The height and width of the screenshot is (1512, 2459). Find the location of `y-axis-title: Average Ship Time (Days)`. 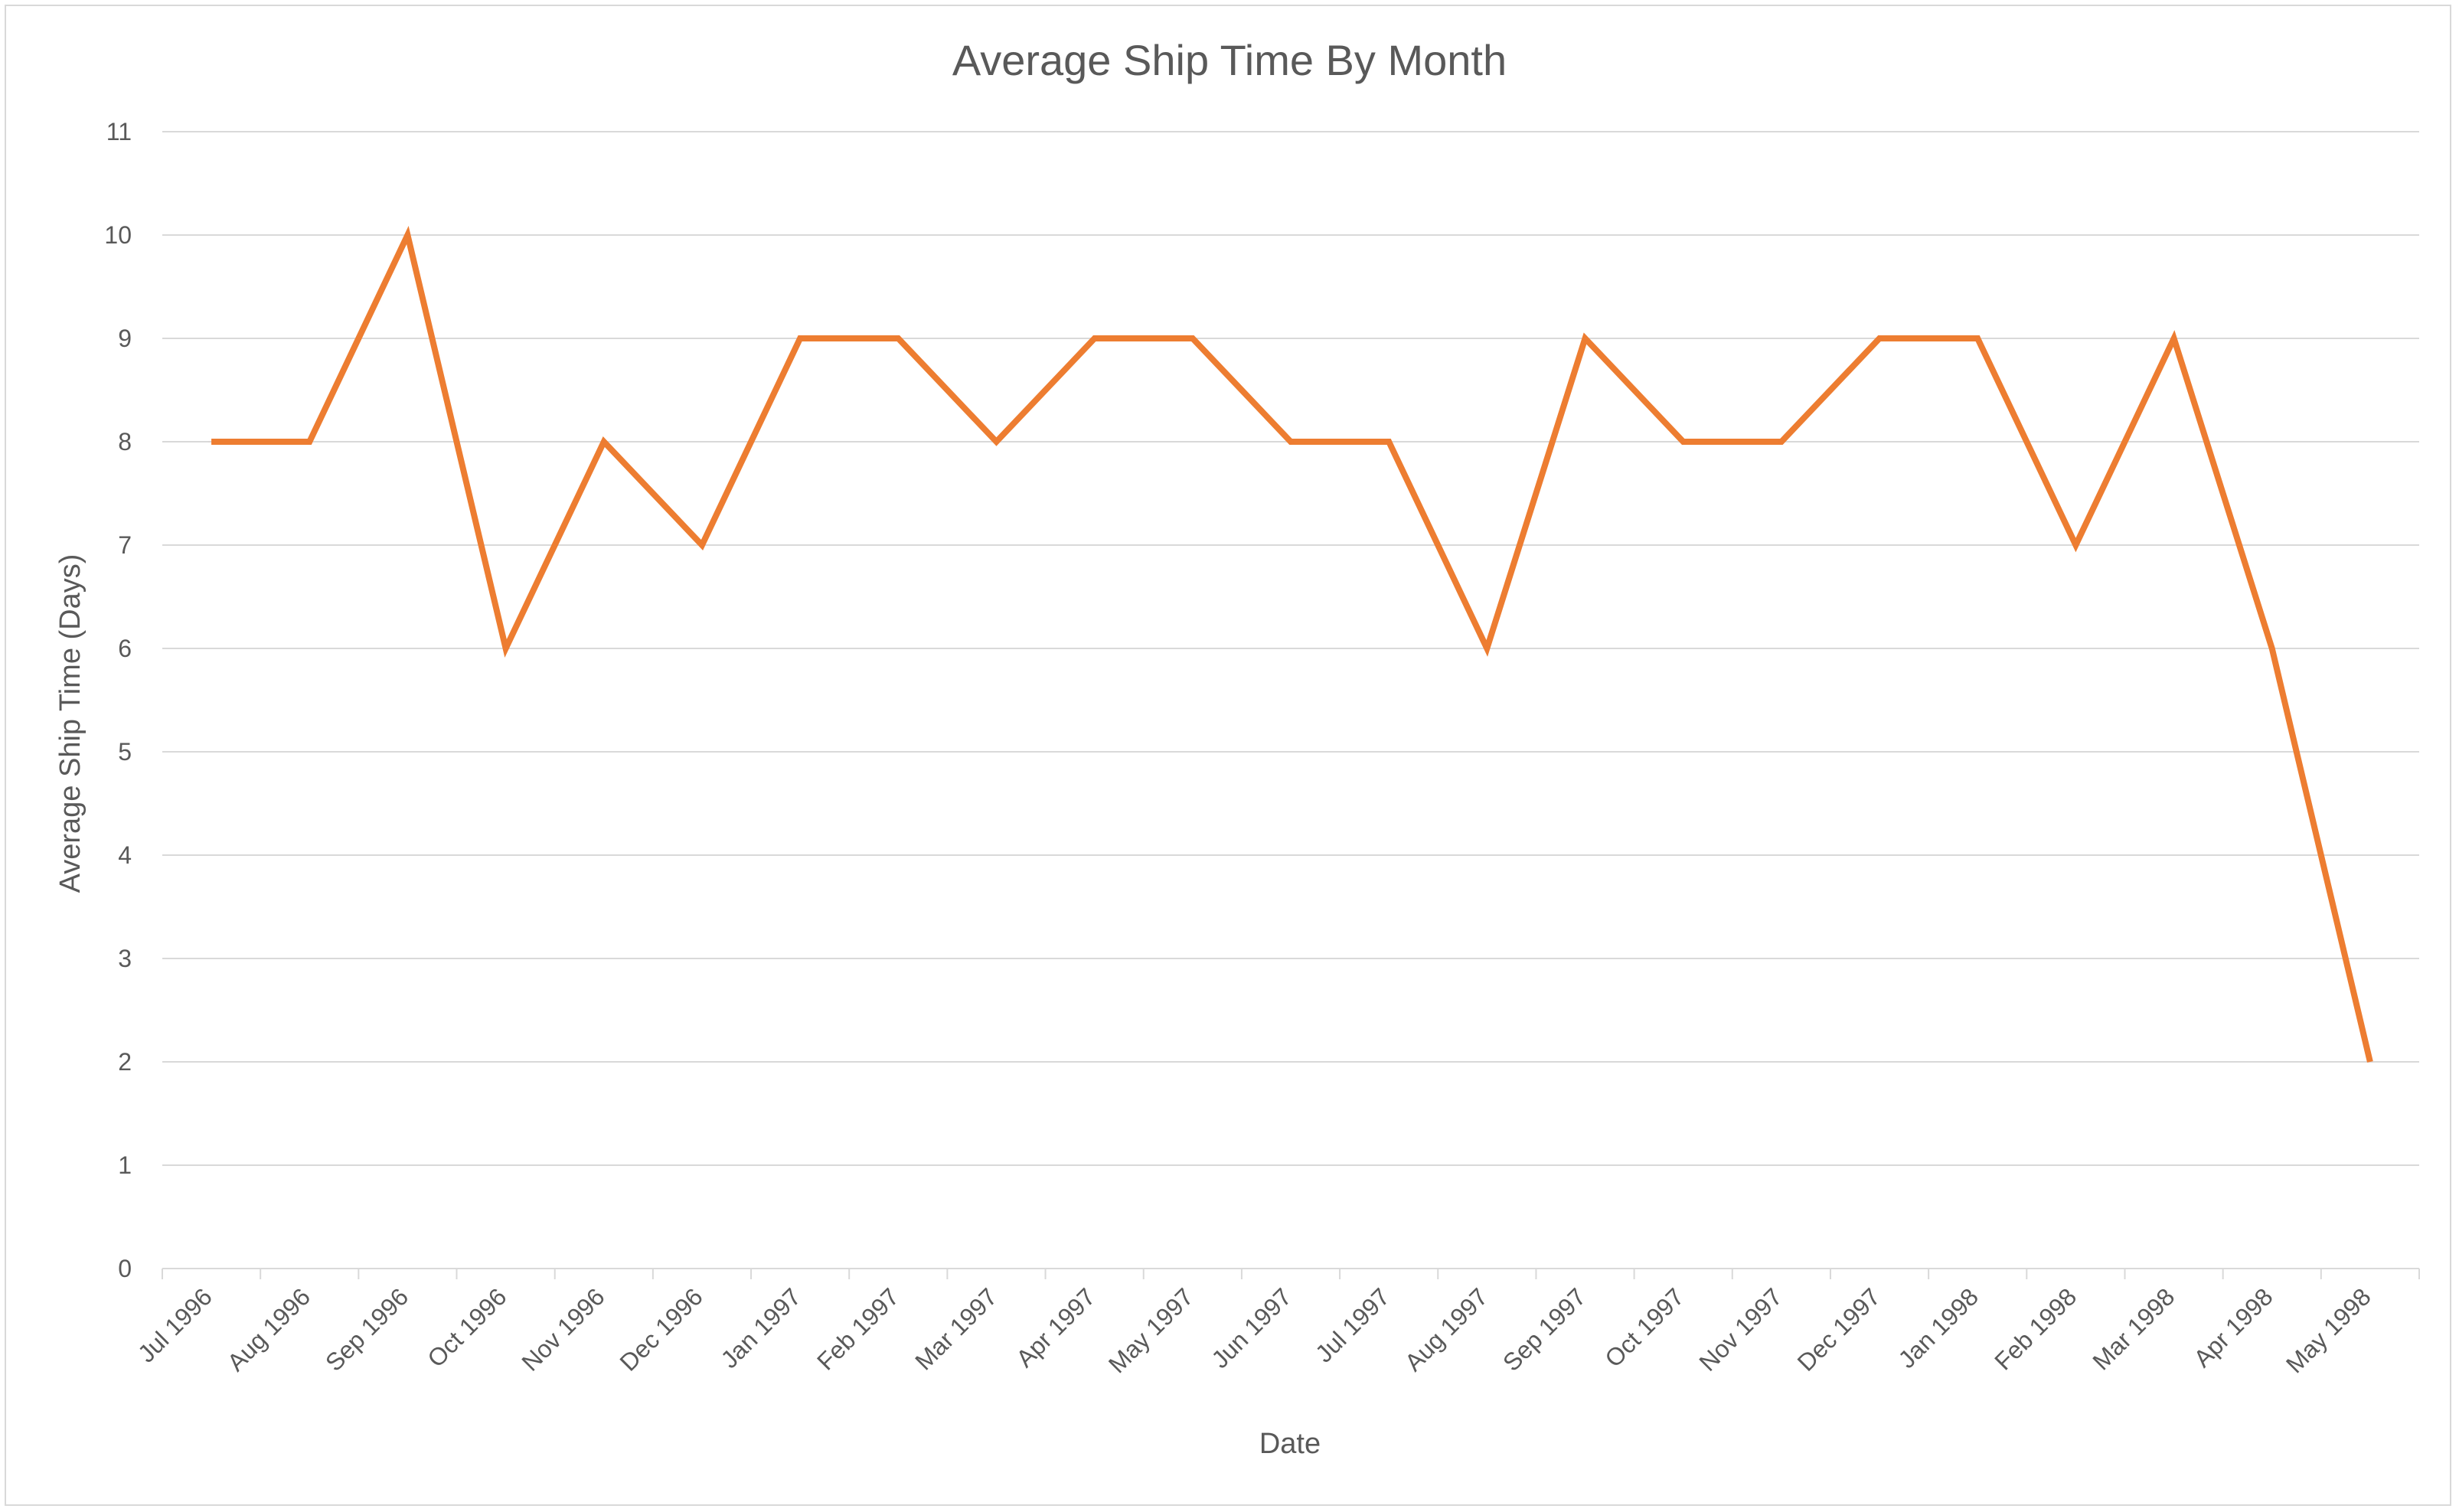

y-axis-title: Average Ship Time (Days) is located at coordinates (70, 723).